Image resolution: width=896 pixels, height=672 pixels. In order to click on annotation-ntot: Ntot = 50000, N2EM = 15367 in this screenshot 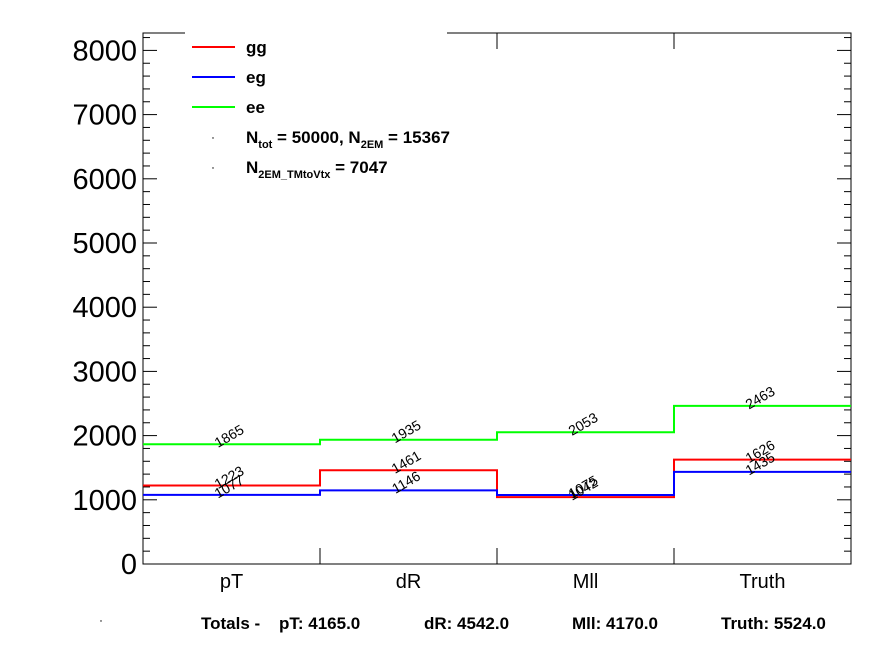, I will do `click(331, 139)`.